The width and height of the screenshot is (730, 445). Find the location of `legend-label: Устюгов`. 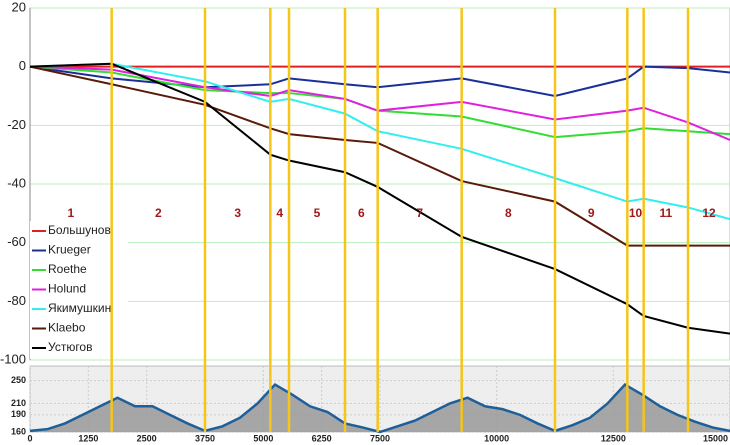

legend-label: Устюгов is located at coordinates (70, 347).